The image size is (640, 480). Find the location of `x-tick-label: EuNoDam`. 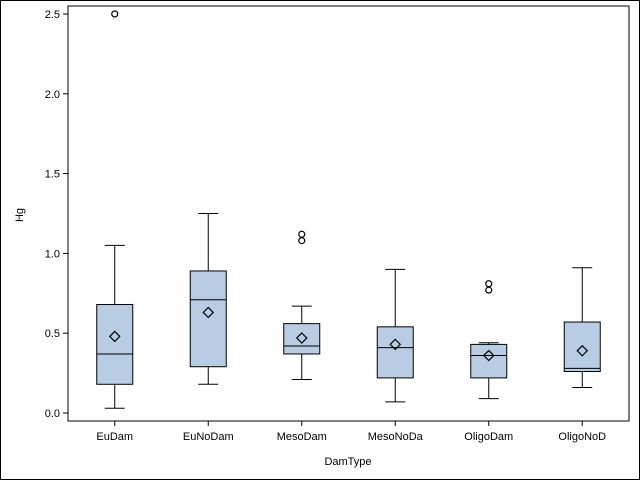

x-tick-label: EuNoDam is located at coordinates (208, 437).